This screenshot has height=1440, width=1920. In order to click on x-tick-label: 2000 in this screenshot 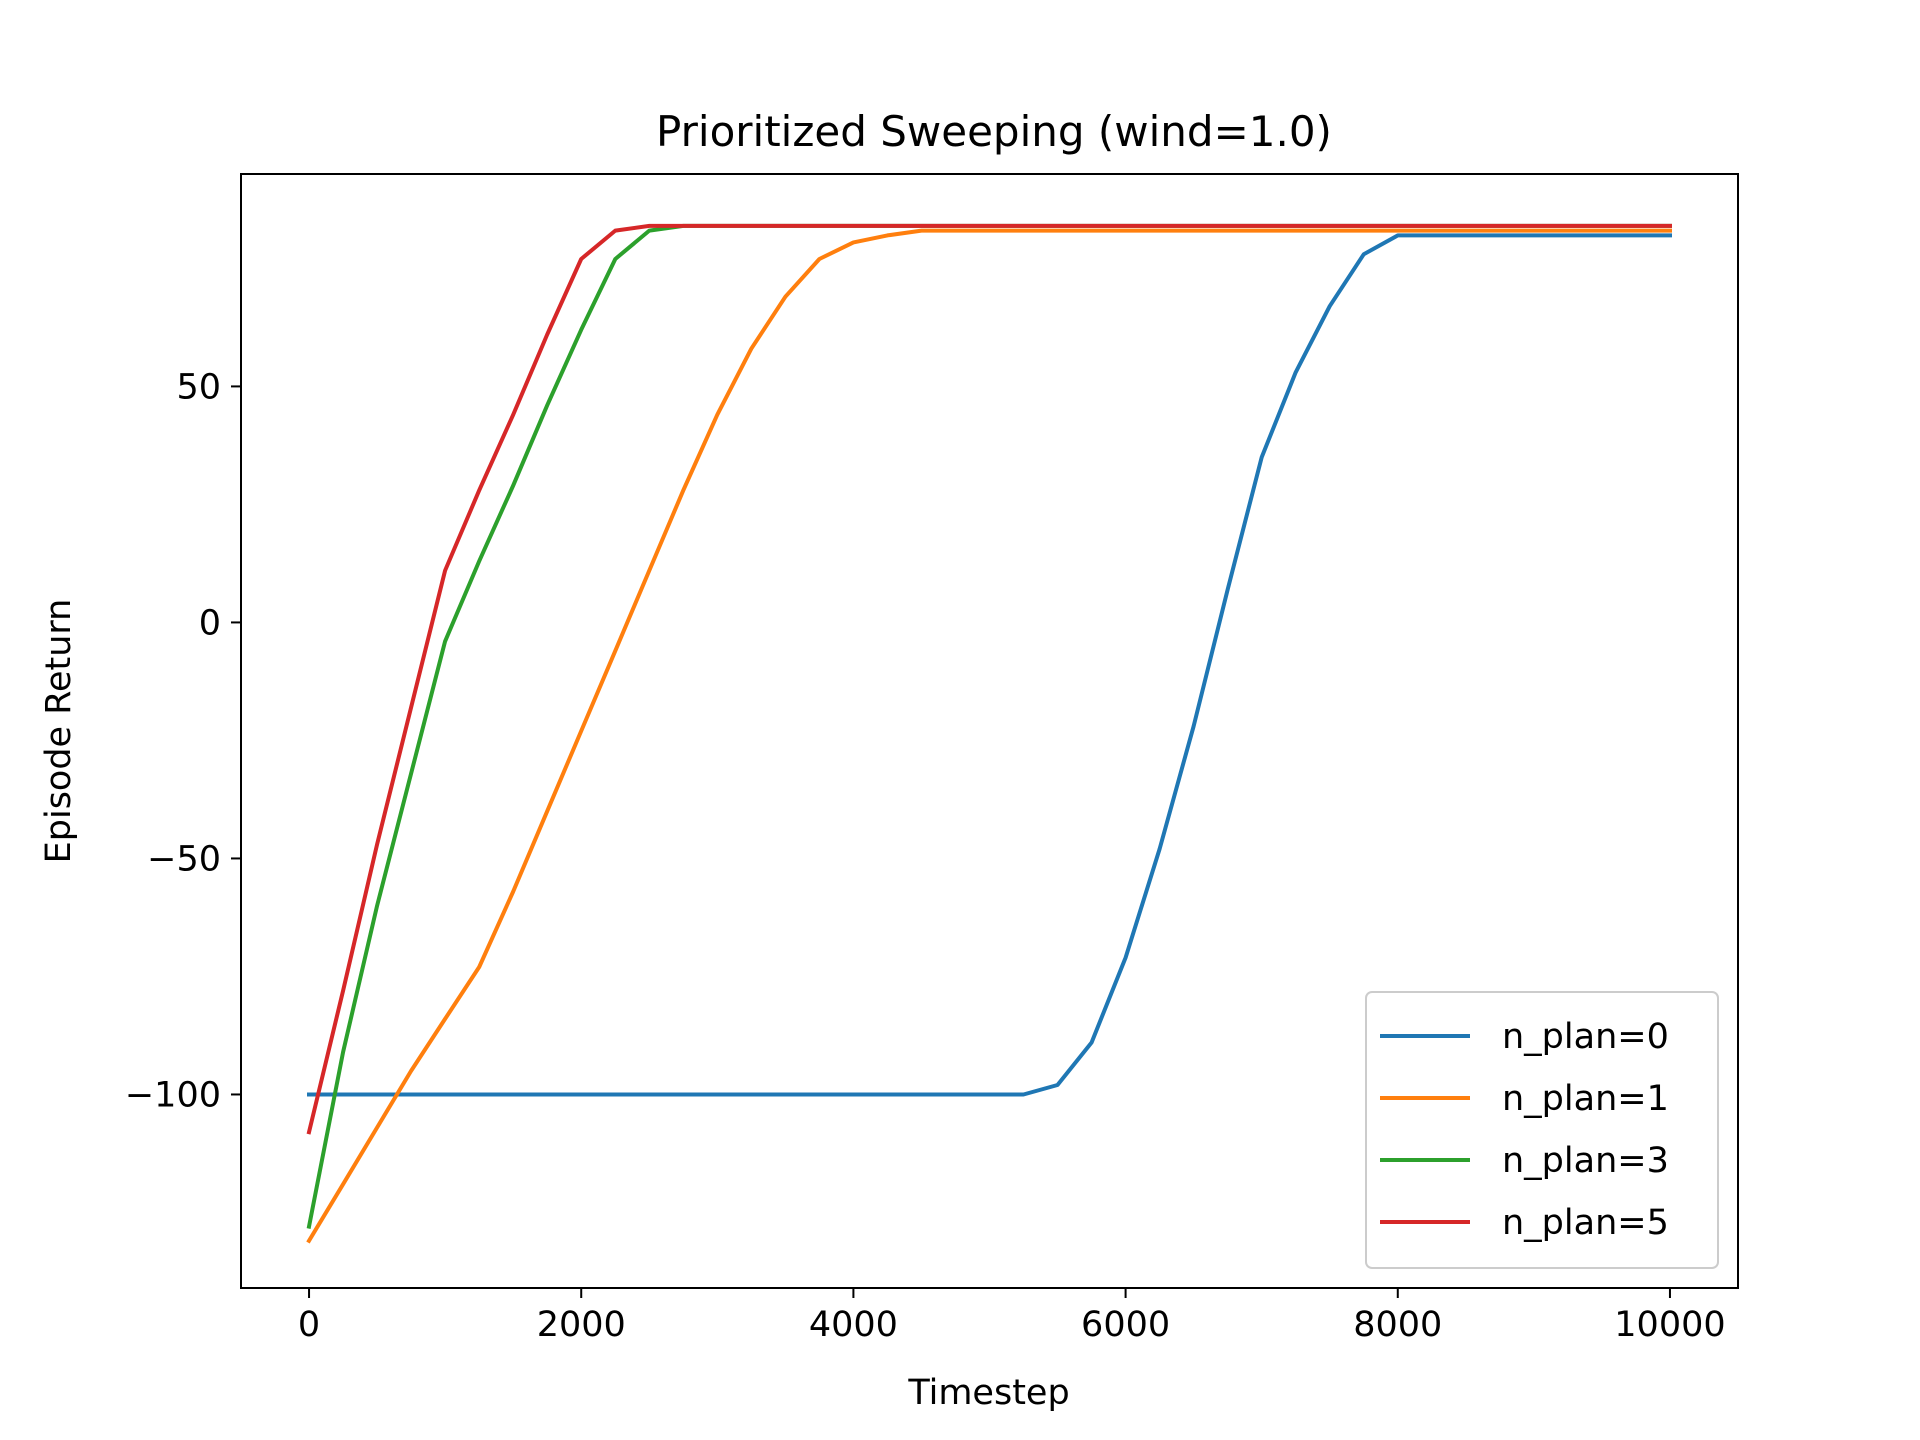, I will do `click(581, 1325)`.